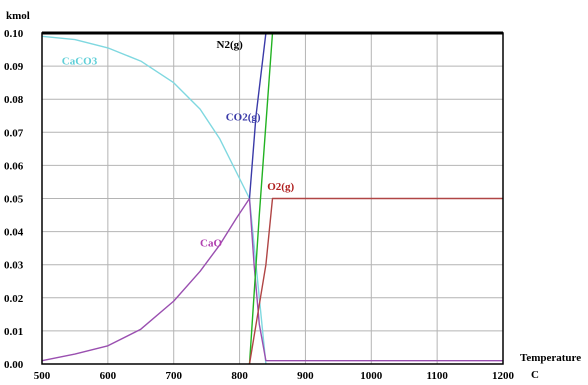 The height and width of the screenshot is (385, 588). What do you see at coordinates (14, 133) in the screenshot?
I see `y-tick-label: 0.07` at bounding box center [14, 133].